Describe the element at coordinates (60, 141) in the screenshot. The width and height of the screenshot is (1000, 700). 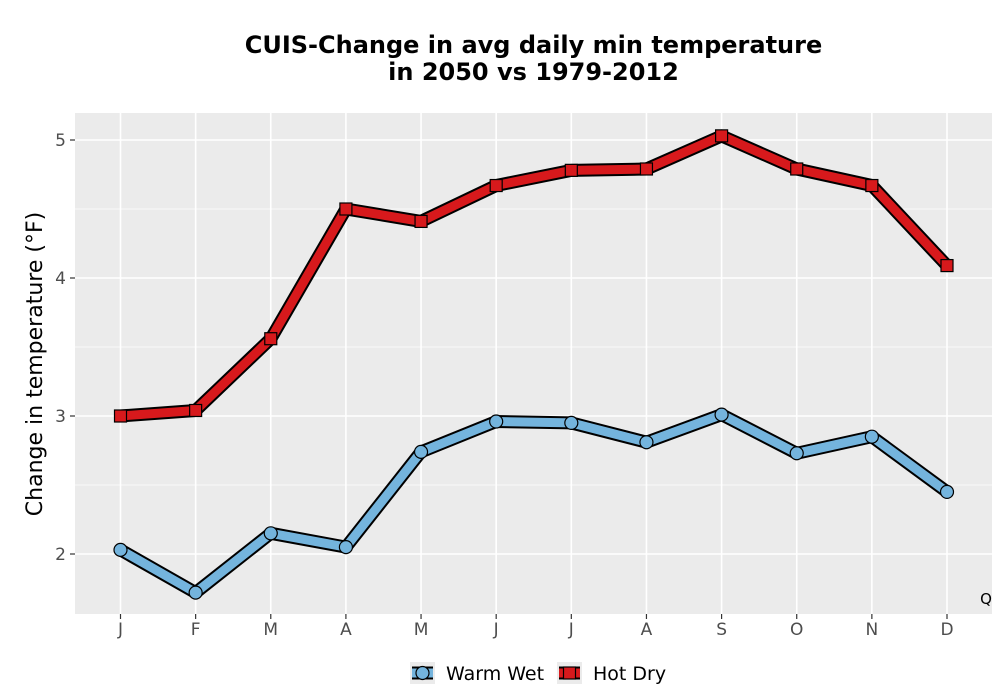
I see `y-tick-label: 5` at that location.